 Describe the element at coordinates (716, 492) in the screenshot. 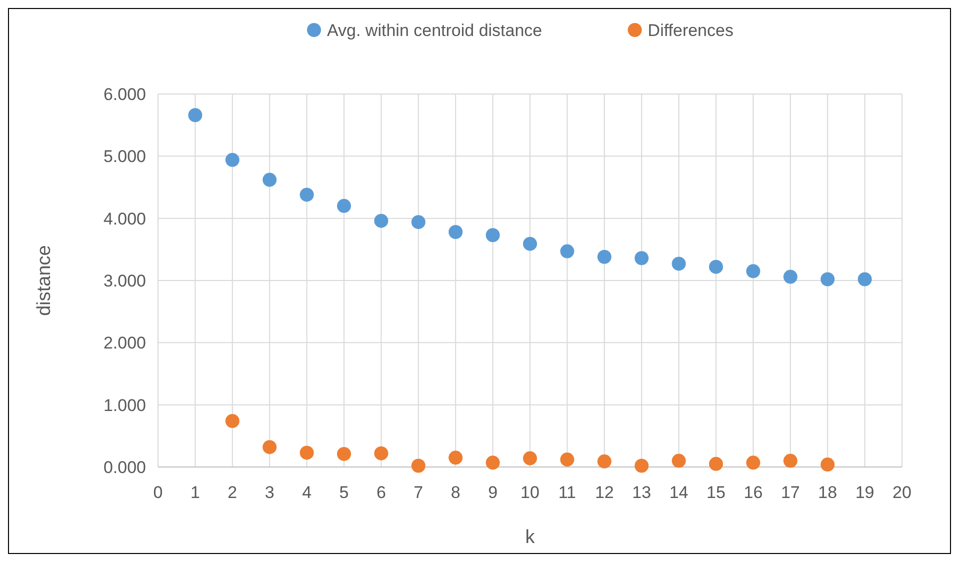

I see `x-tick-label: 15` at that location.